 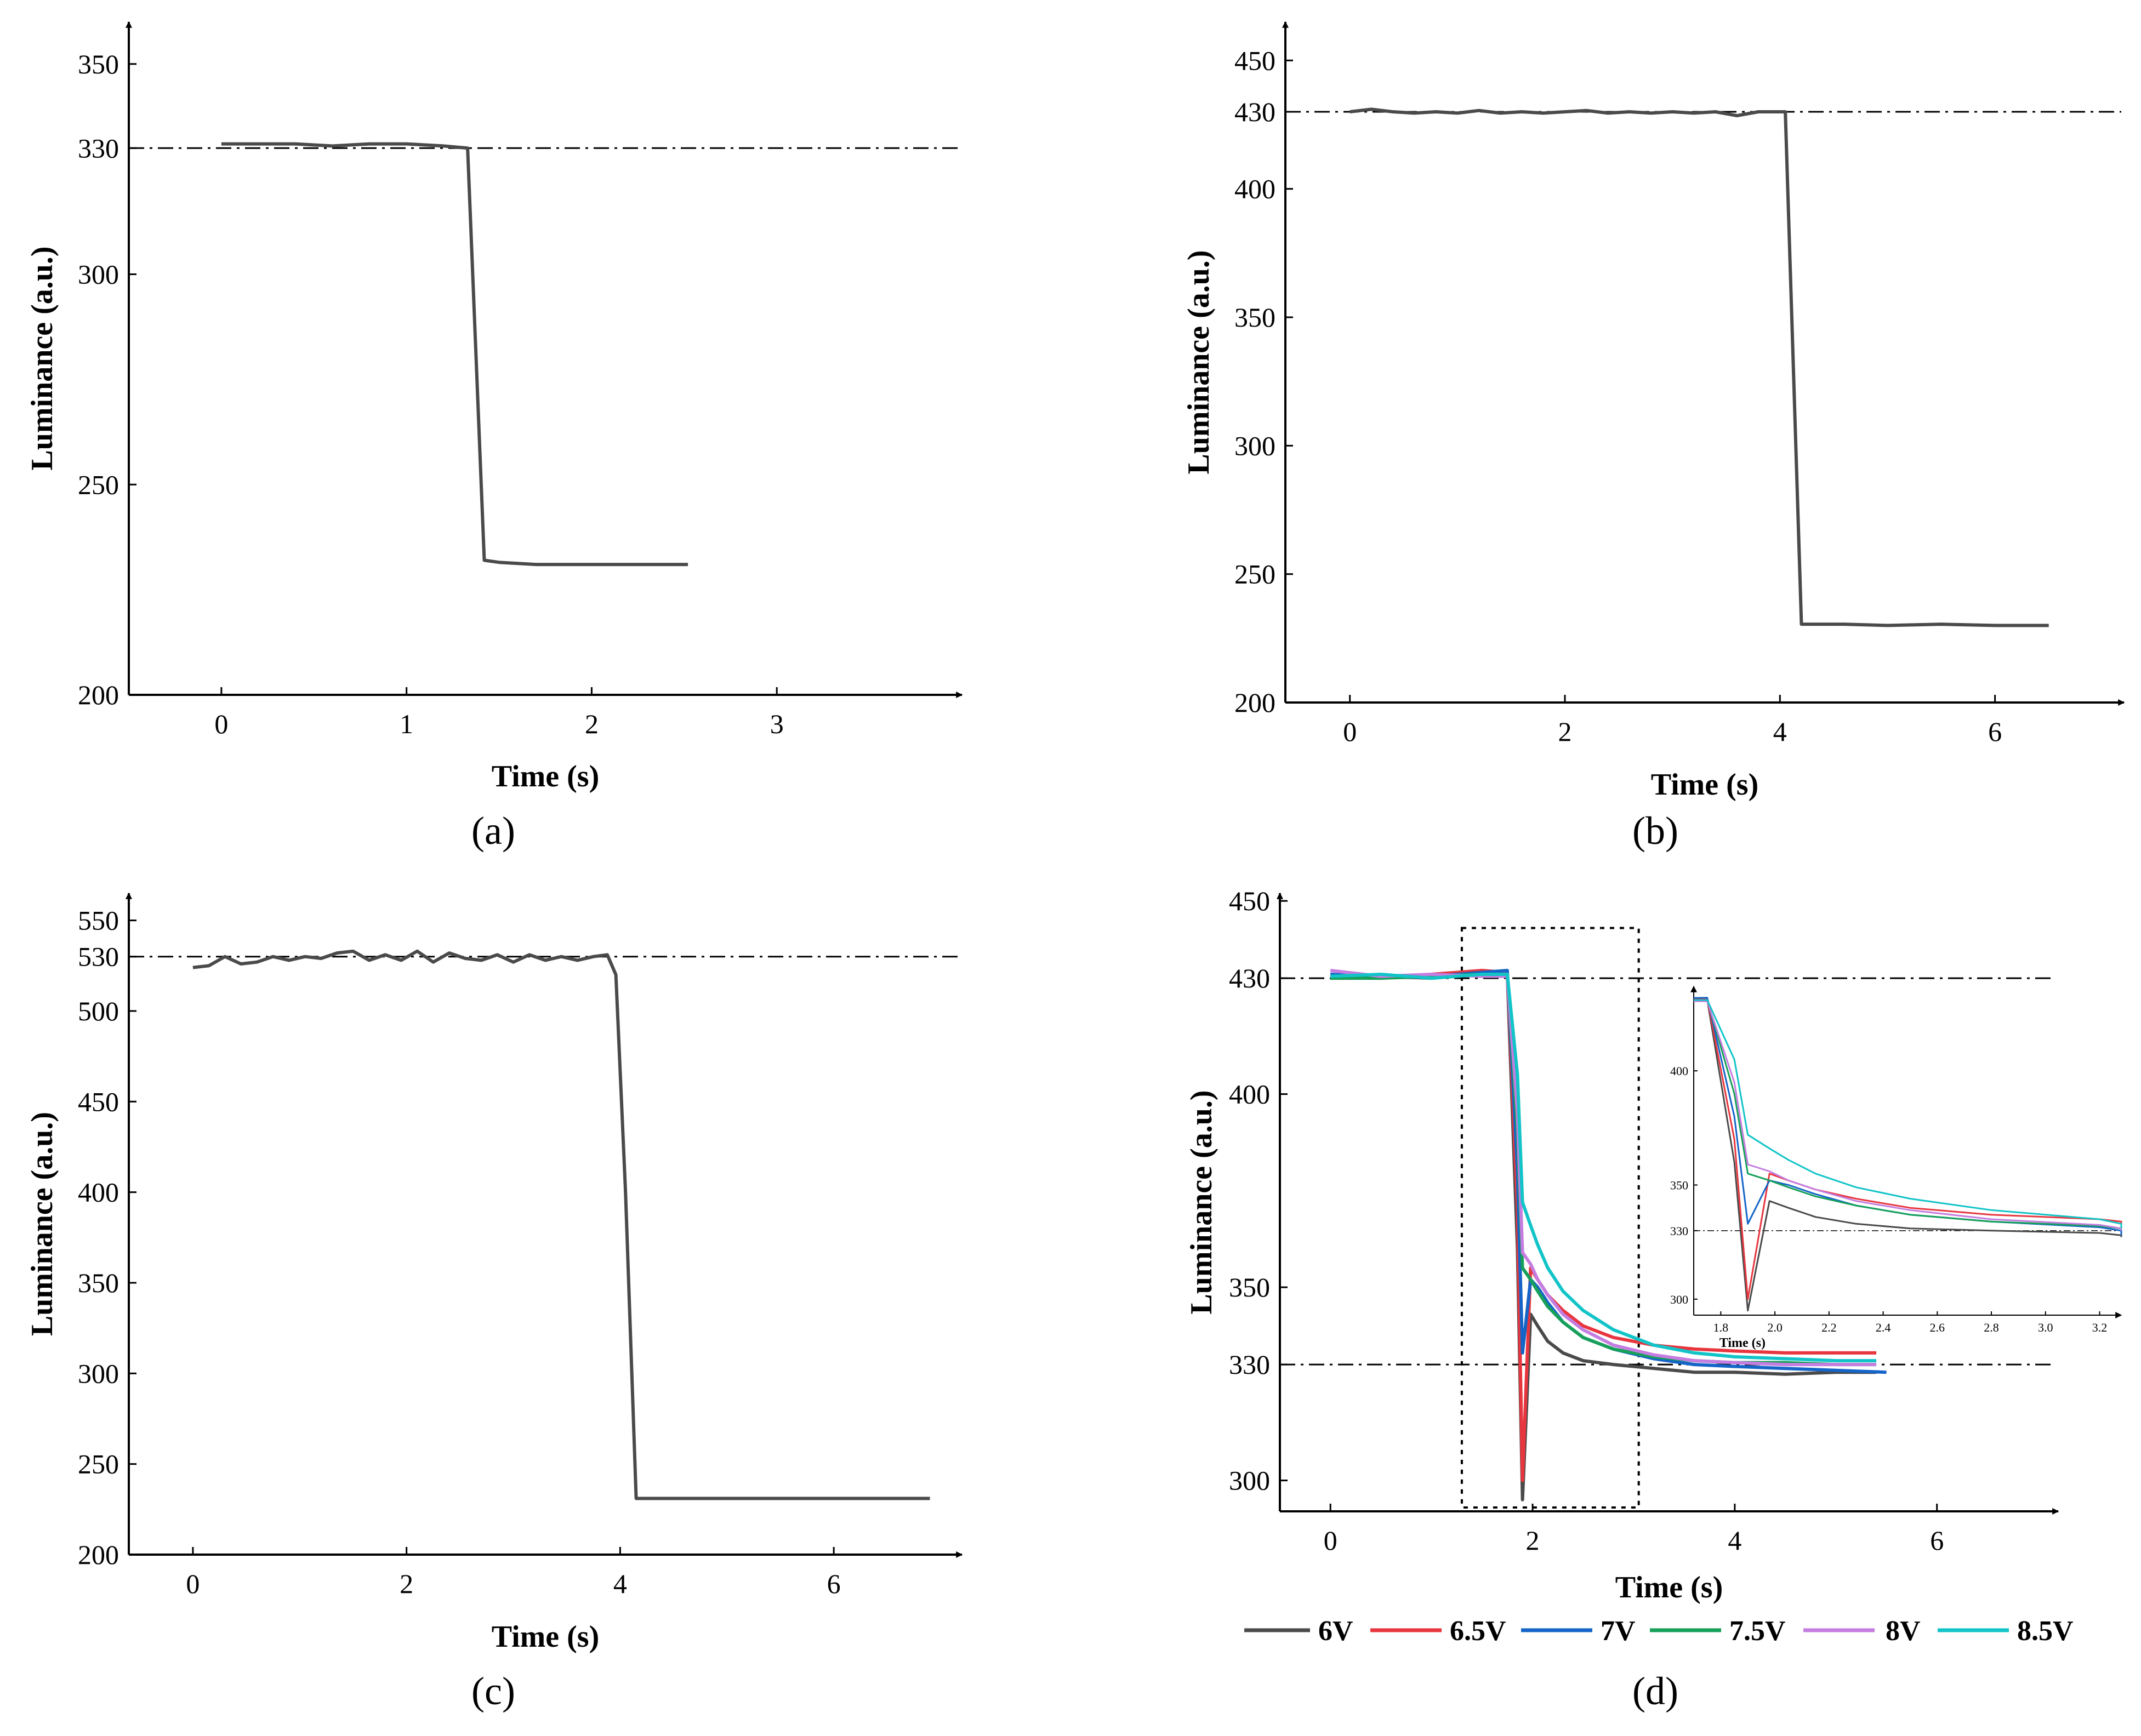 I want to click on x-tick-label-b: 6, so click(x=1995, y=732).